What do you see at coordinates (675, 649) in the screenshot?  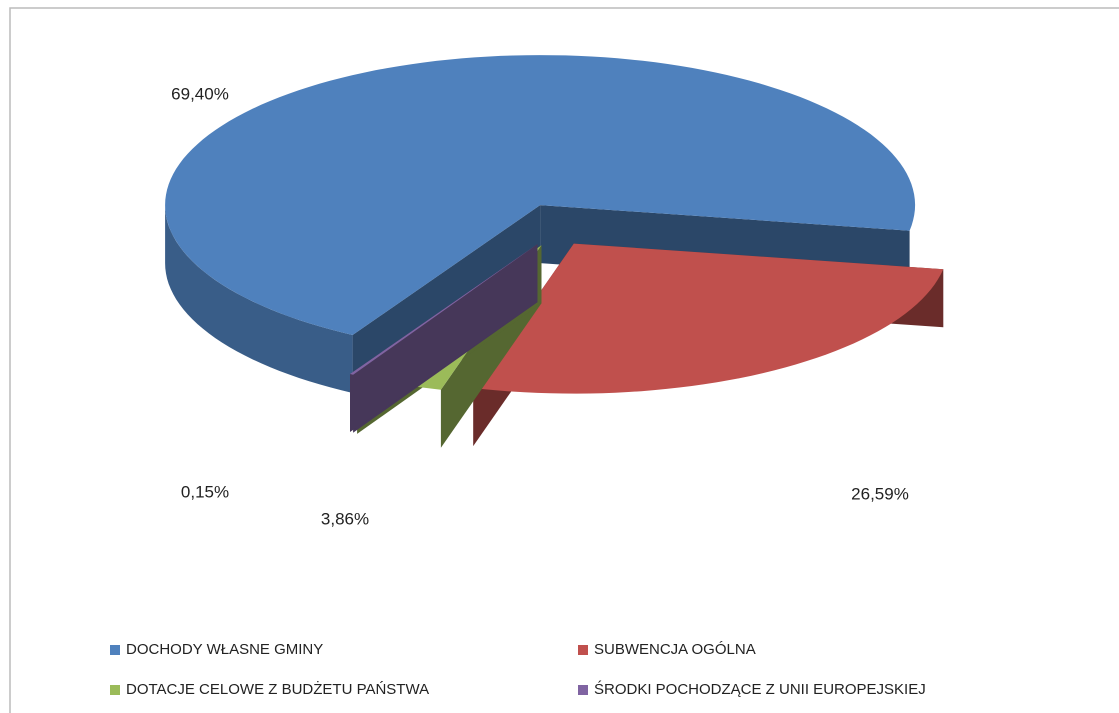 I see `legend-label: SUBWENCJA OGÓLNA` at bounding box center [675, 649].